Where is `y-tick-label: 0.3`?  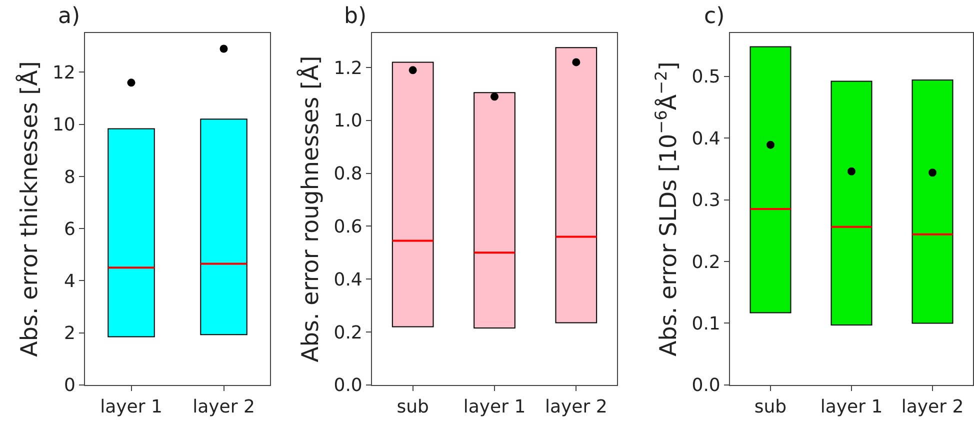 y-tick-label: 0.3 is located at coordinates (706, 201).